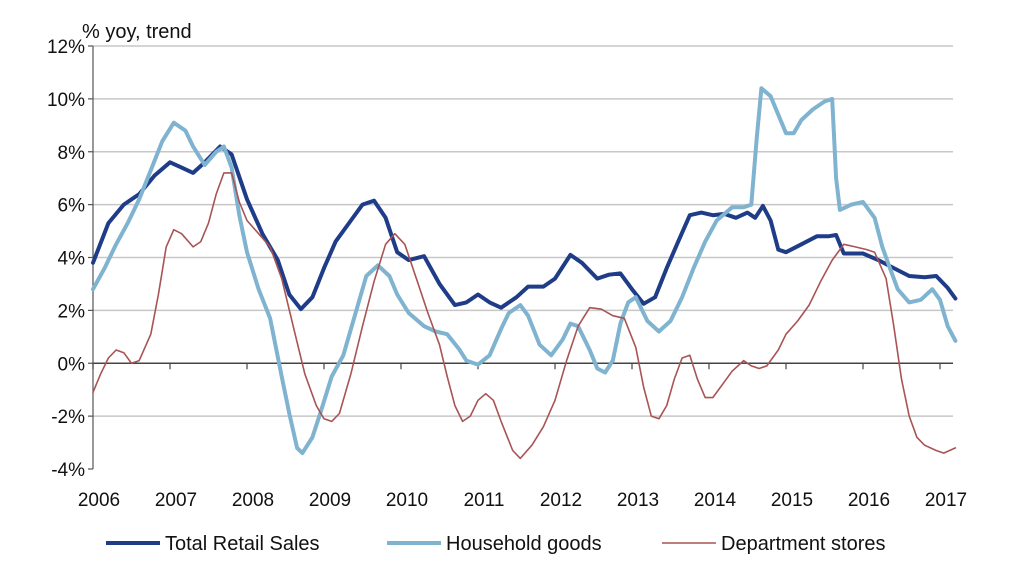 The height and width of the screenshot is (570, 1024). What do you see at coordinates (561, 500) in the screenshot?
I see `x-tick-label: 2012` at bounding box center [561, 500].